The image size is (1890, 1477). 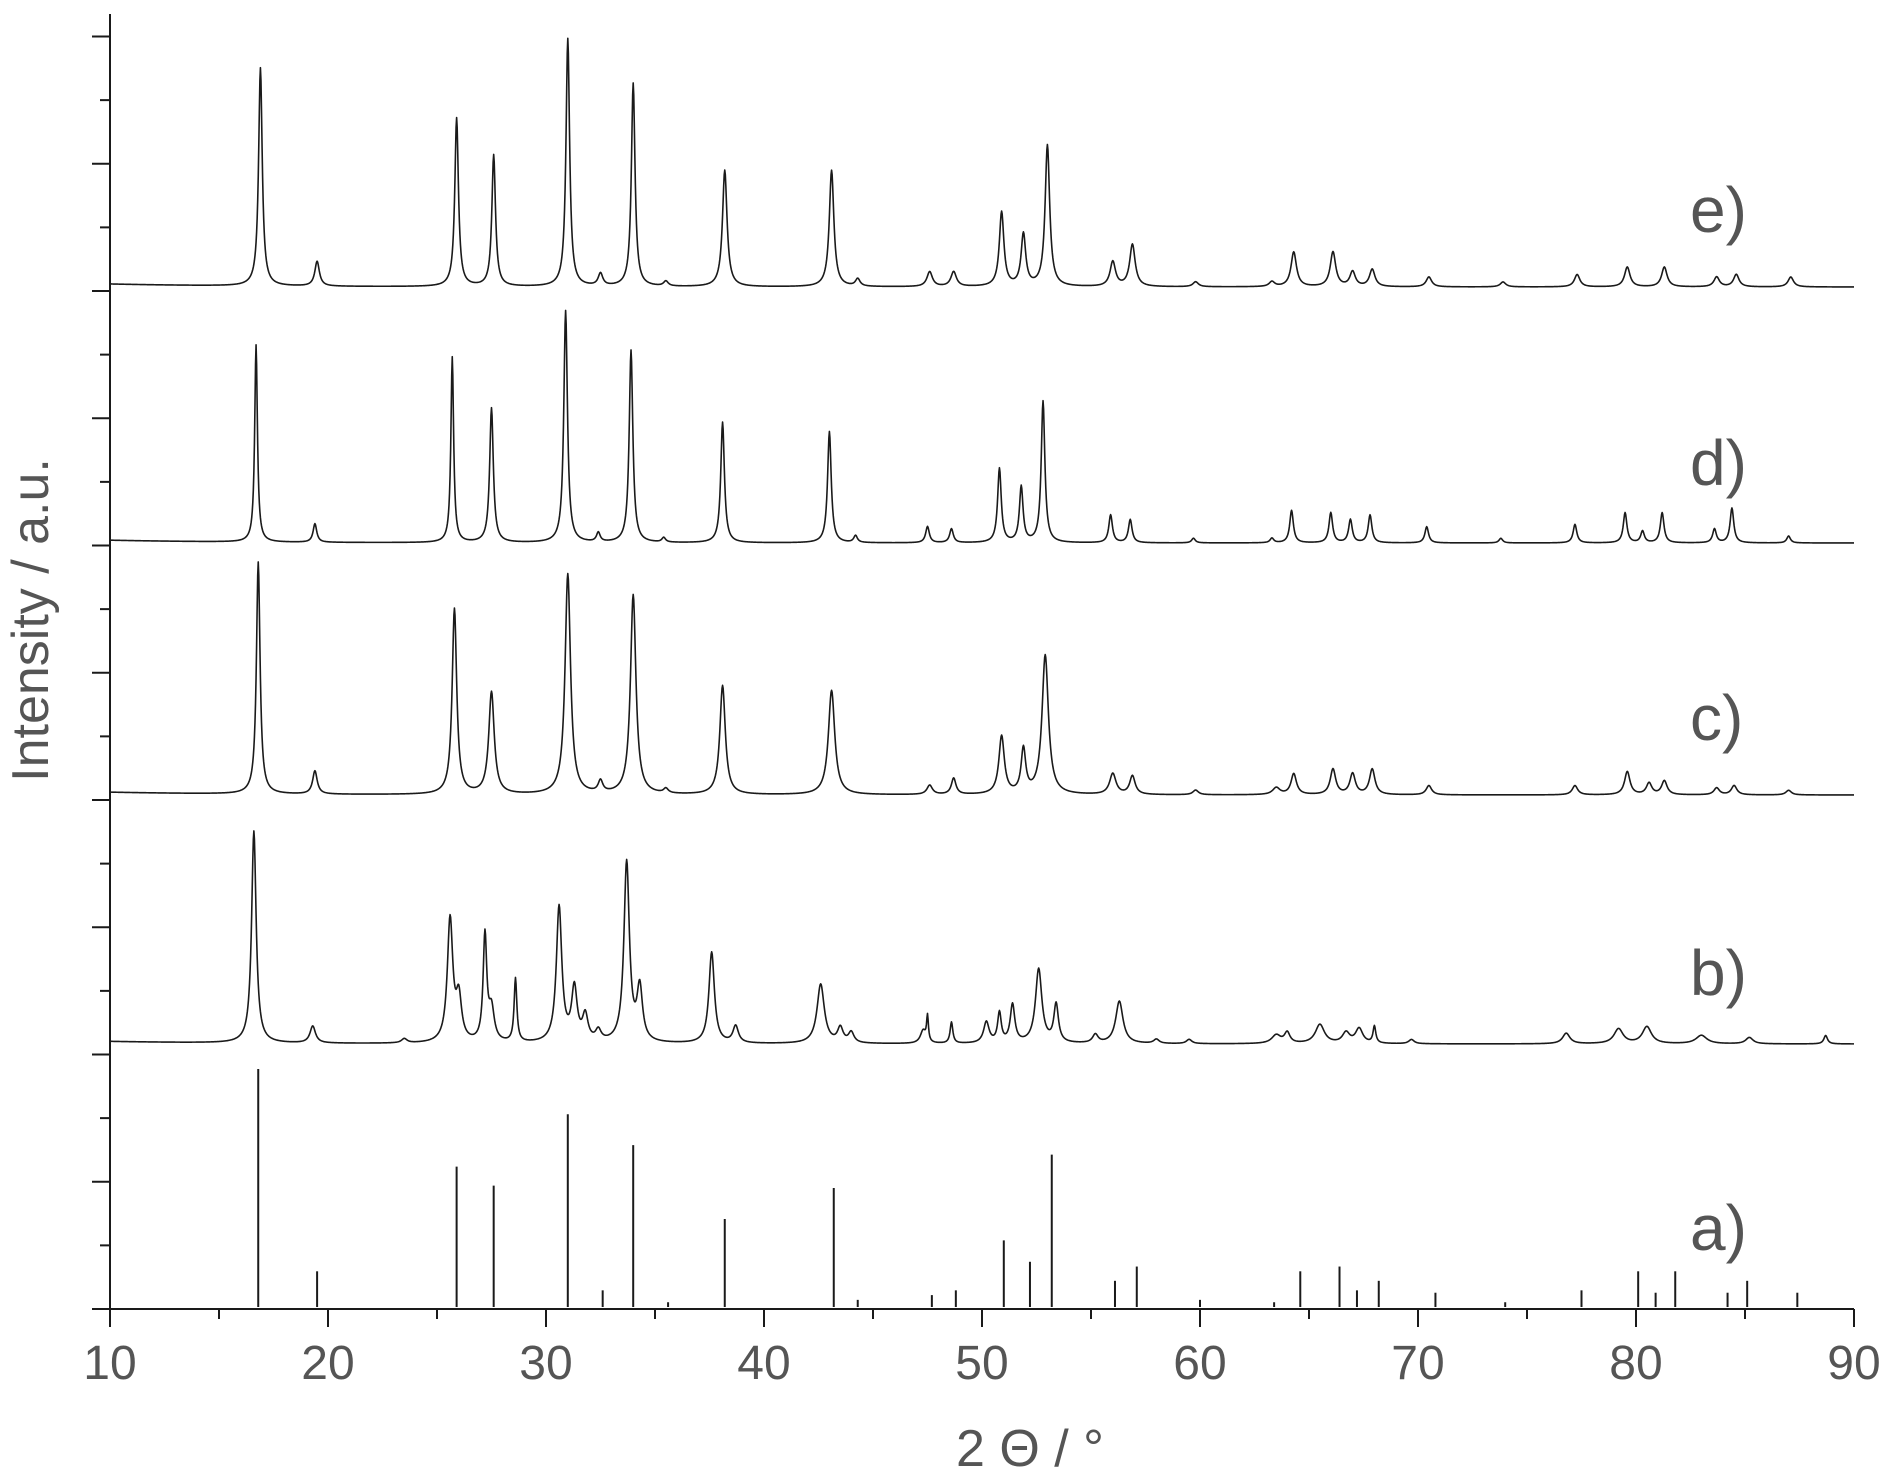 I want to click on series-label: b), so click(x=1718, y=973).